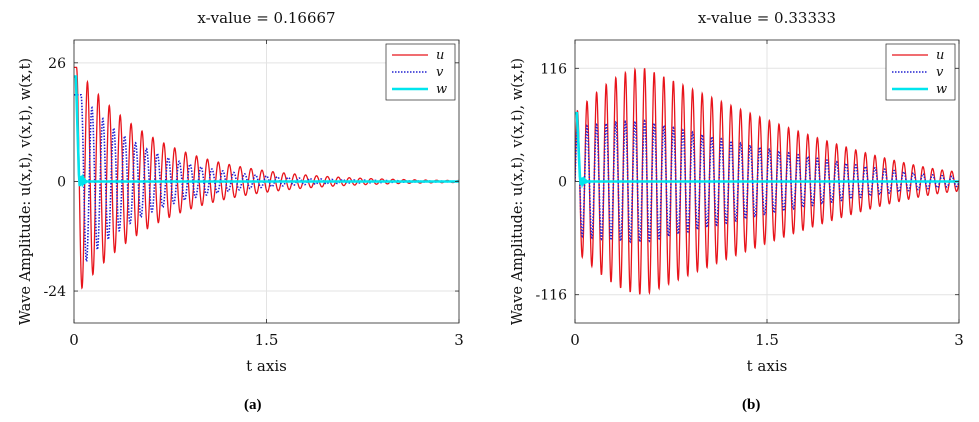 Image resolution: width=979 pixels, height=422 pixels. What do you see at coordinates (767, 18) in the screenshot?
I see `chart-title: x-value = 0.33333` at bounding box center [767, 18].